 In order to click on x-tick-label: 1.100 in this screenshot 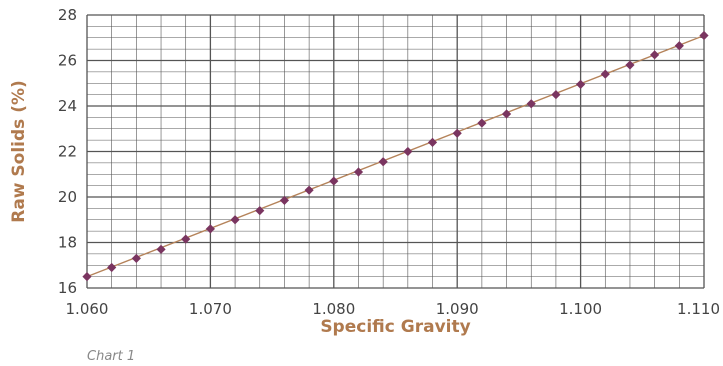, I will do `click(580, 309)`.